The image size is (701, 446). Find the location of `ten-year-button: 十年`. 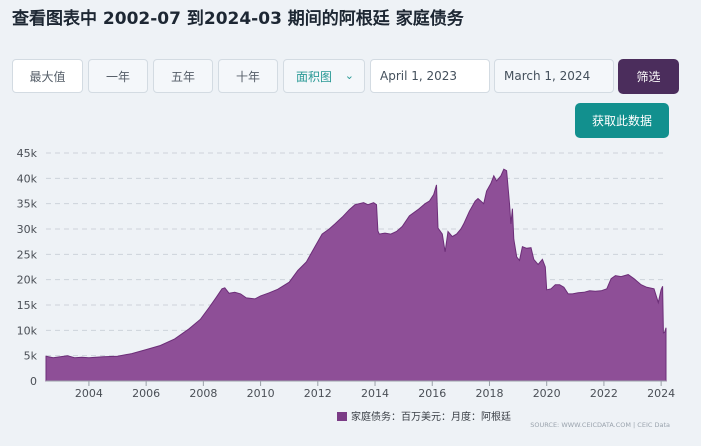

ten-year-button: 十年 is located at coordinates (248, 76).